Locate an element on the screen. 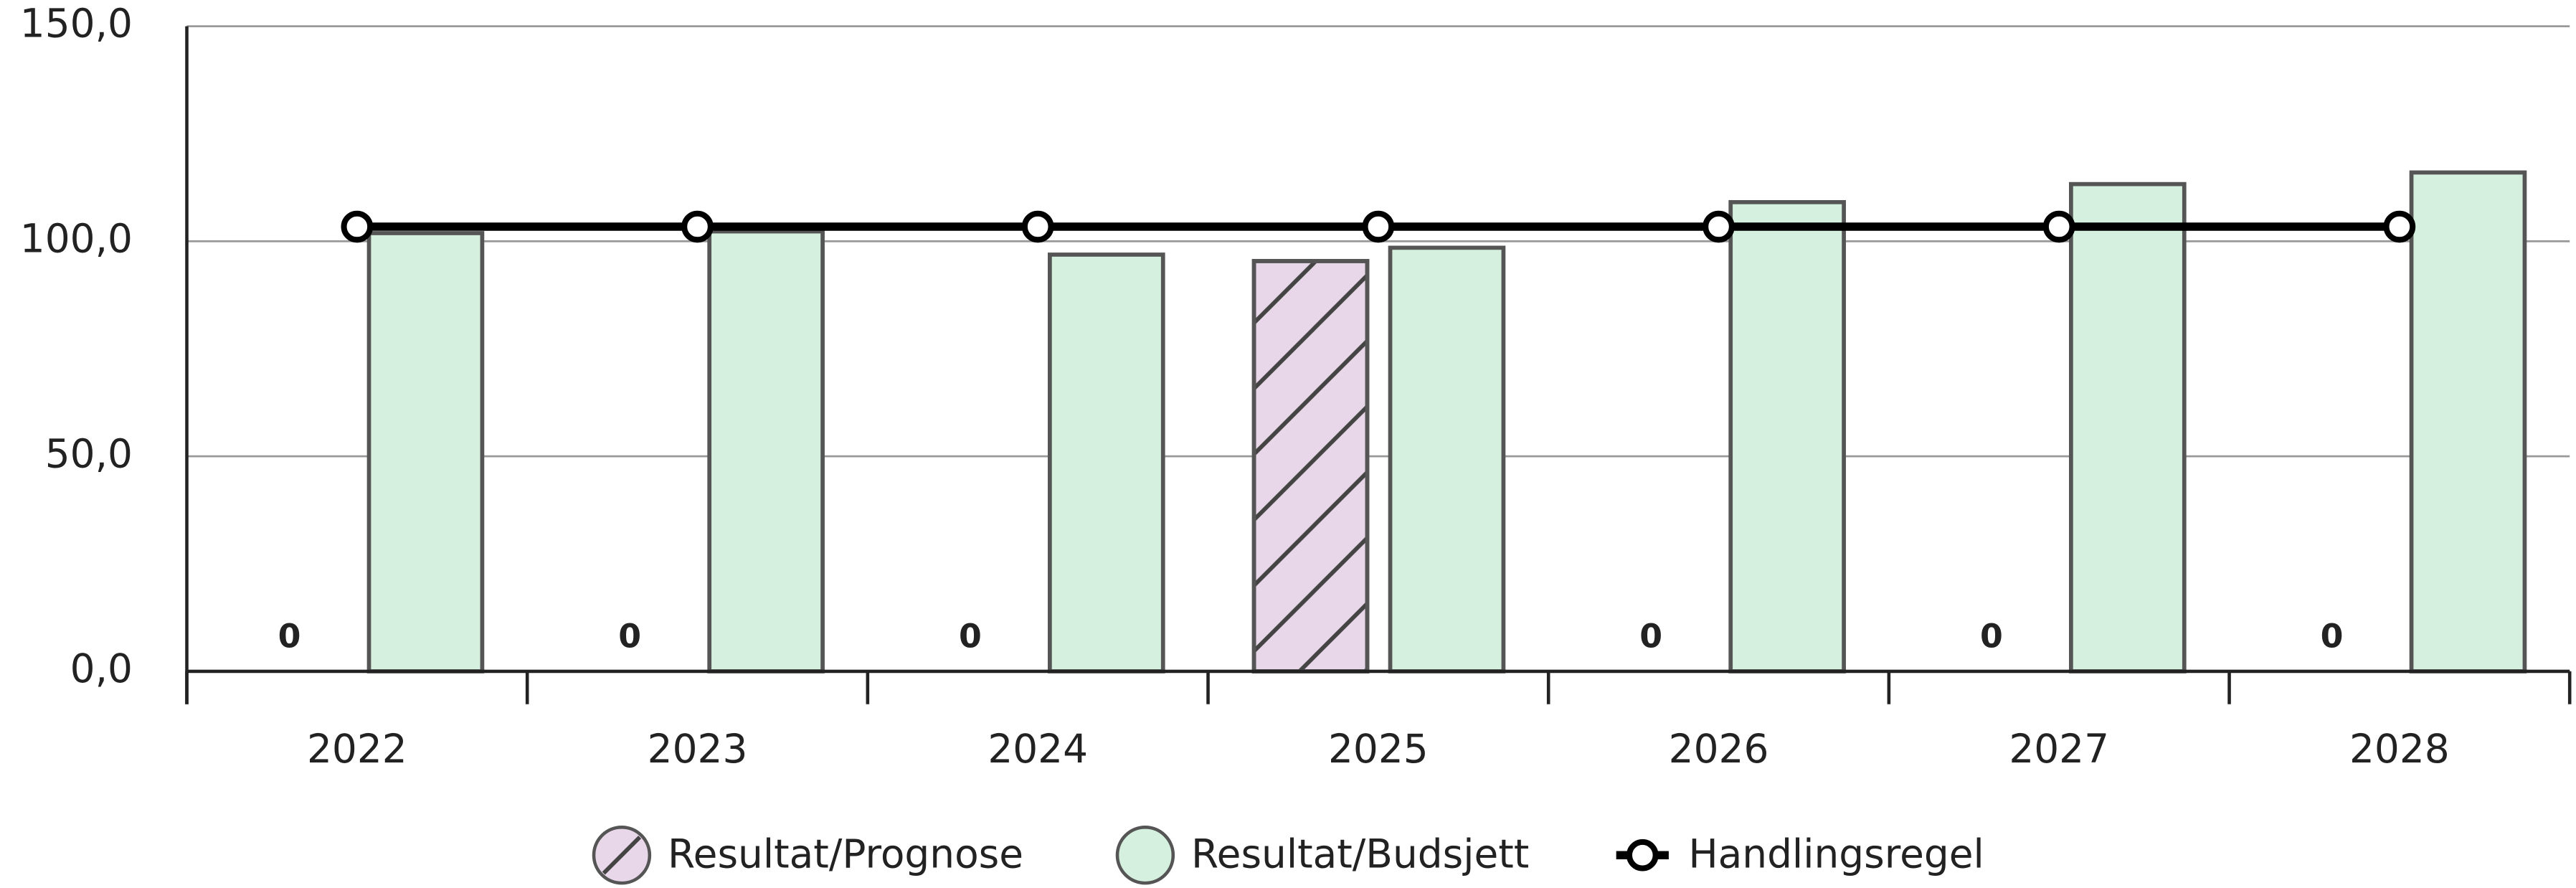 The width and height of the screenshot is (2576, 888). legend-hatch is located at coordinates (622, 855).